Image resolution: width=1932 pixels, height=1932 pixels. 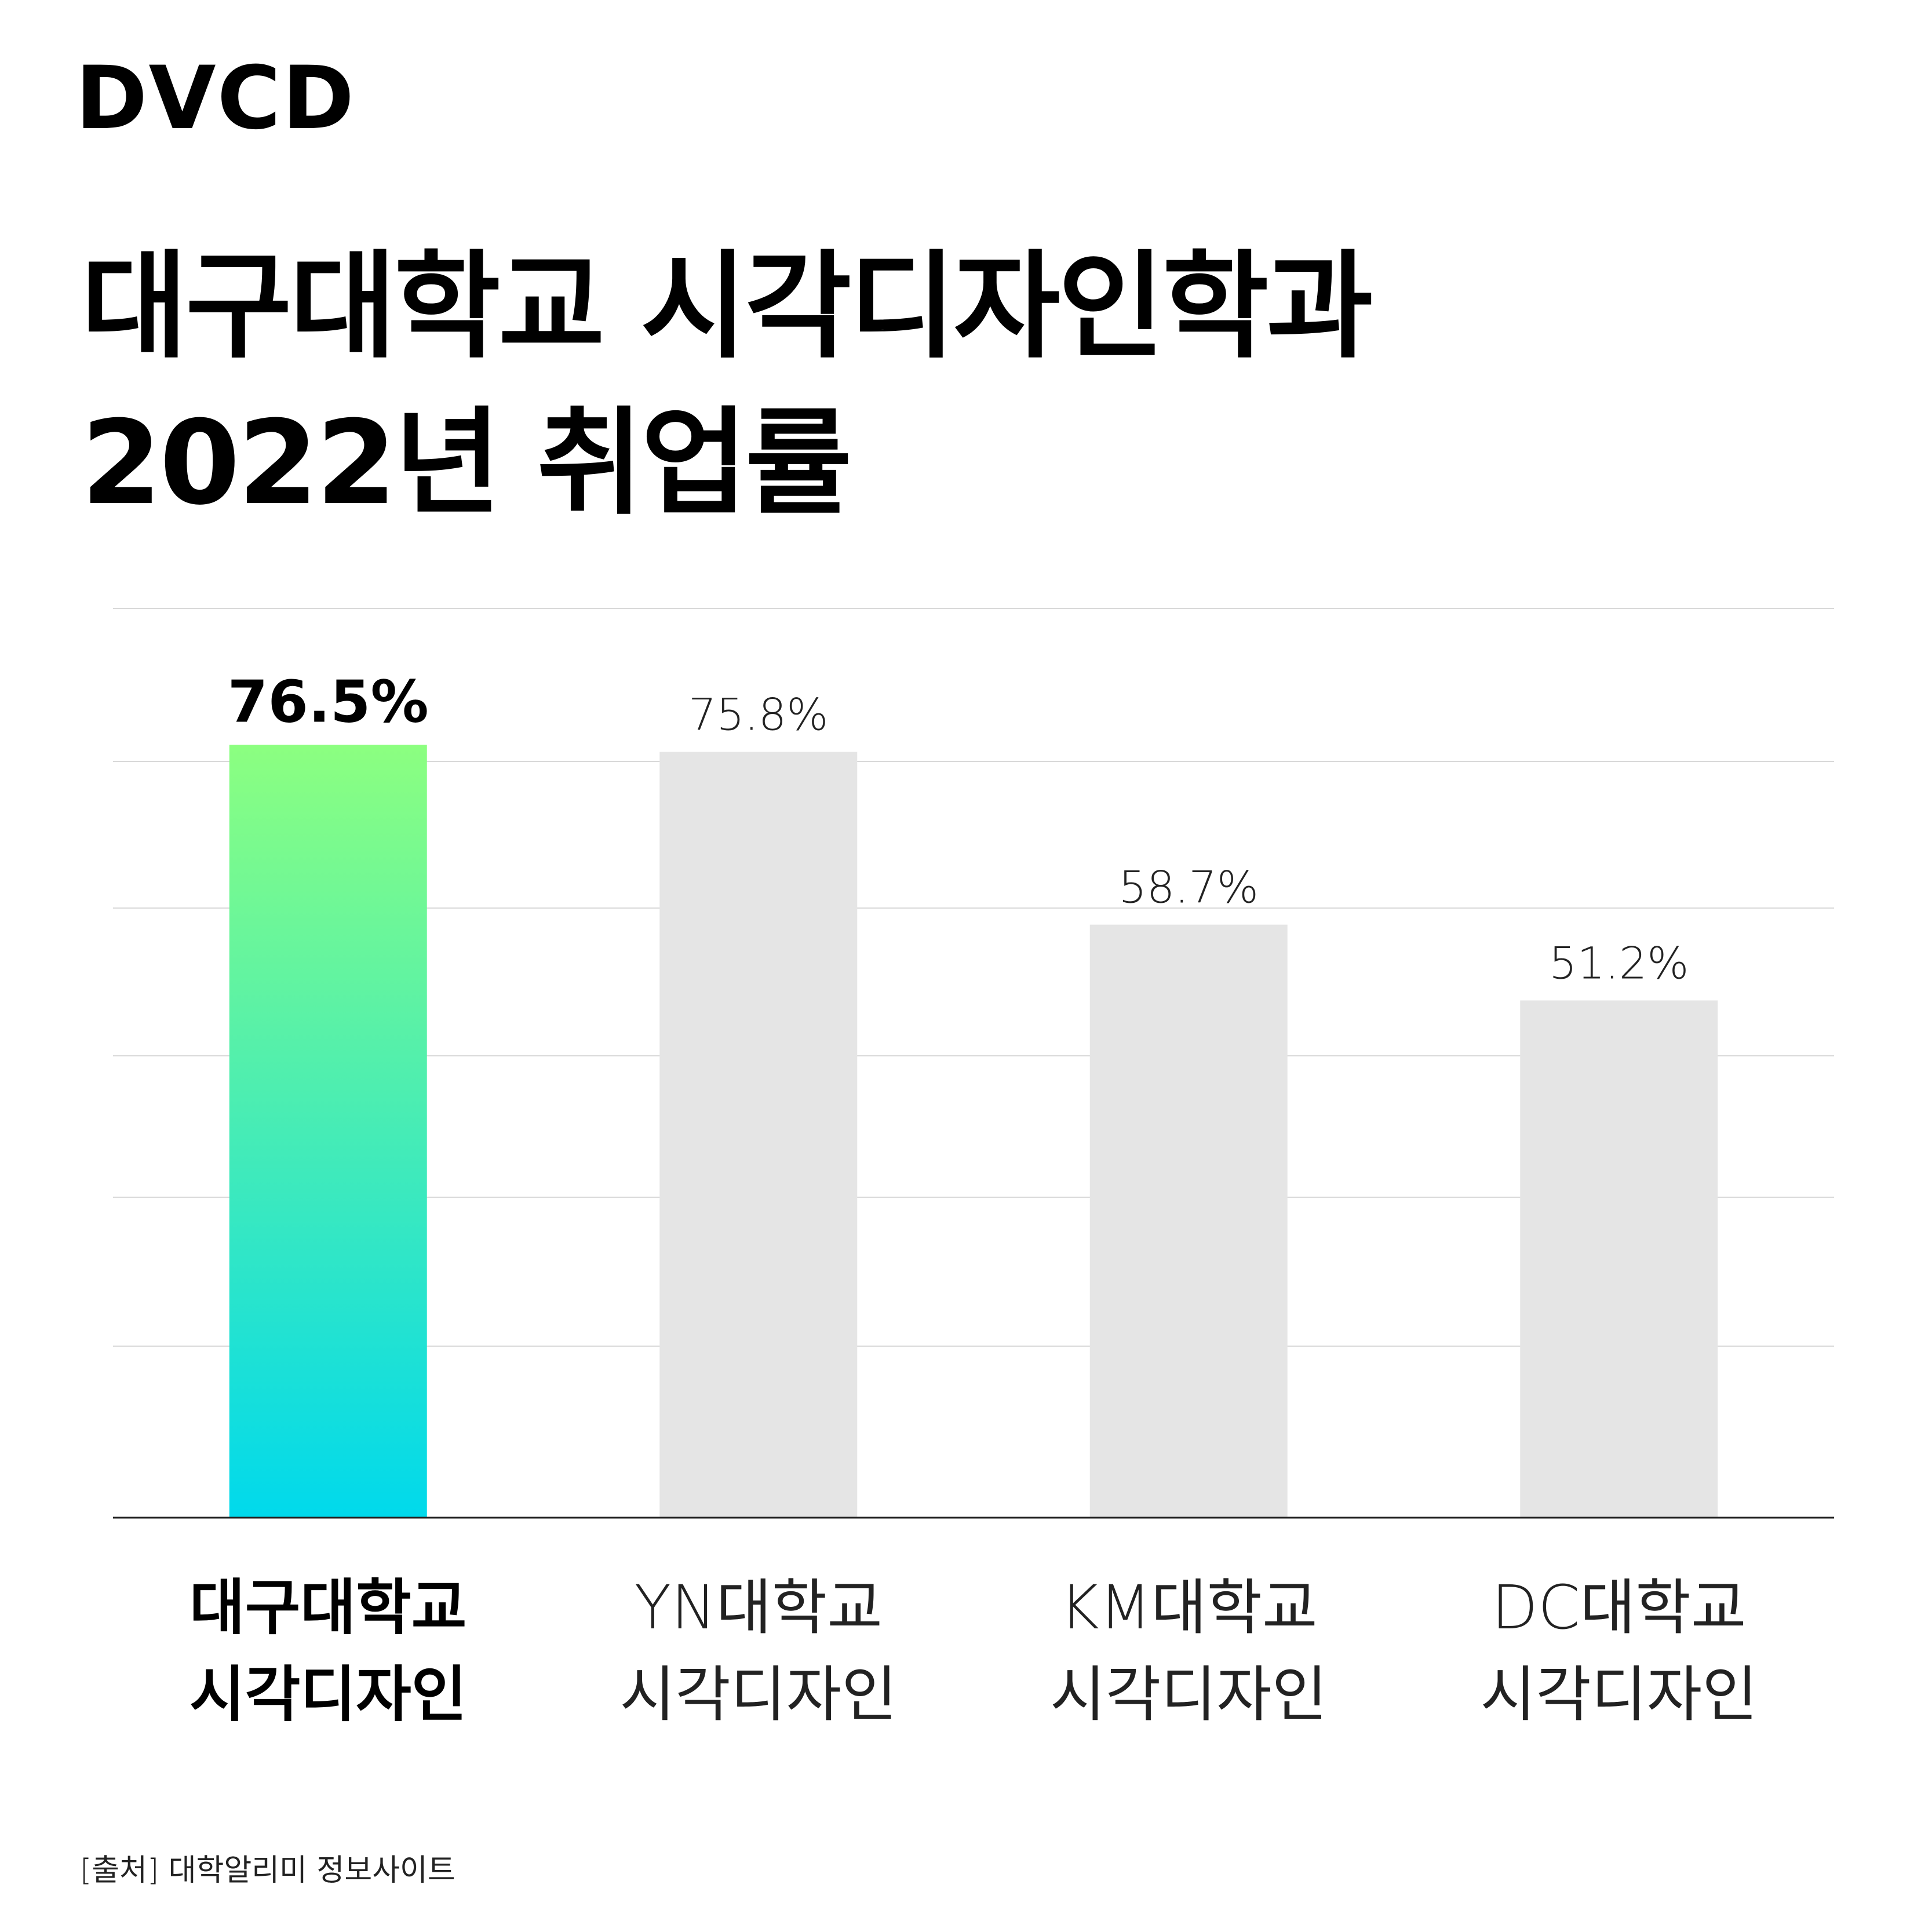 I want to click on category-label: DC대학교, so click(x=1620, y=1608).